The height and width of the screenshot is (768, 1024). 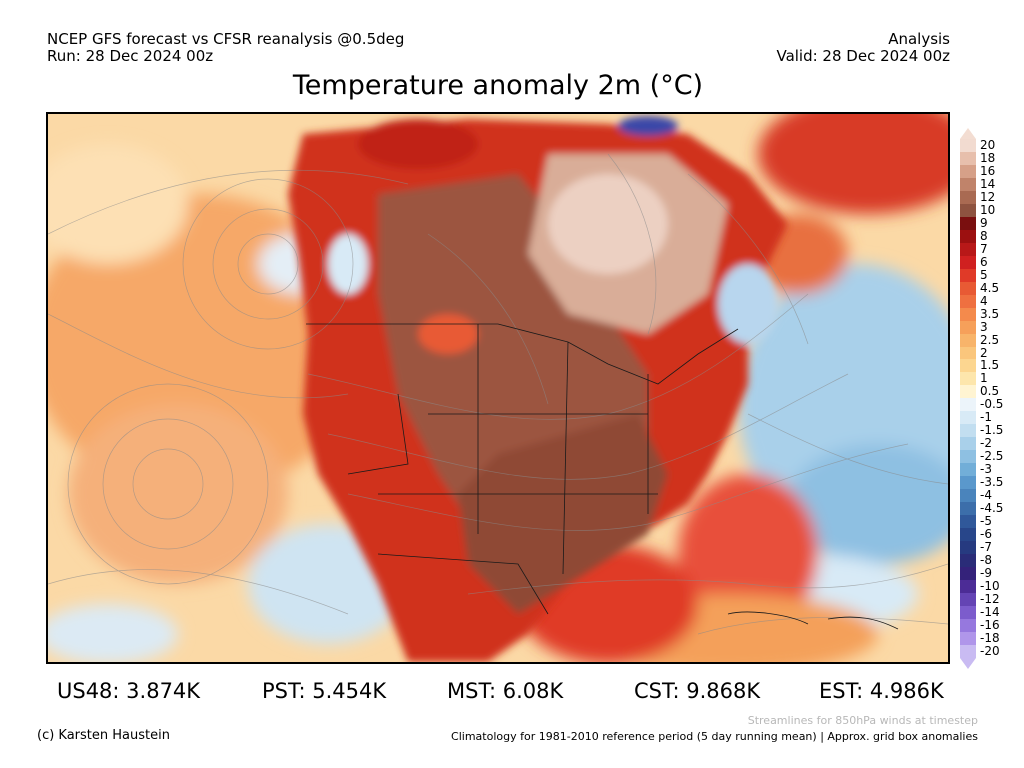 I want to click on valid-time: Valid: 28 Dec 2024 00z, so click(x=863, y=56).